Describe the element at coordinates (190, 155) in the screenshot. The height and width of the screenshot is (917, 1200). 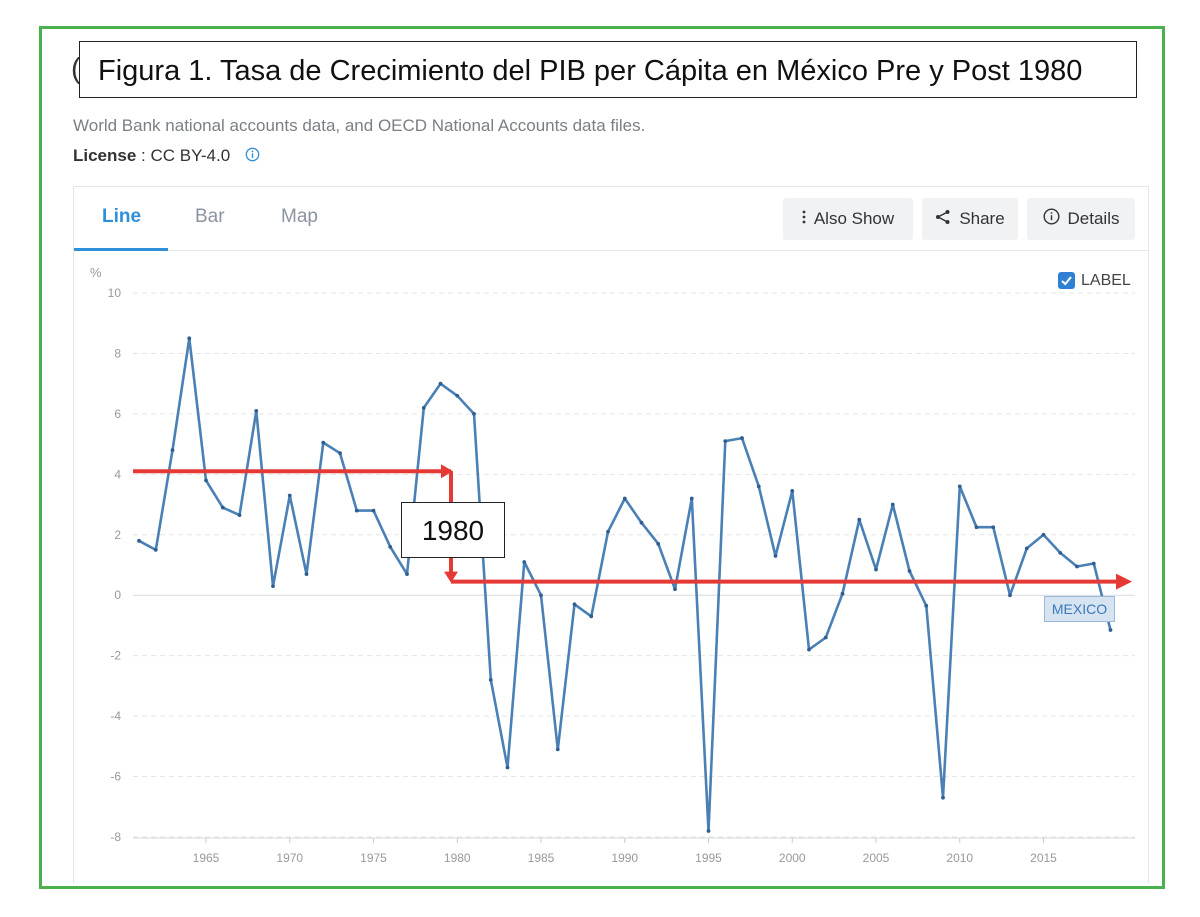
I see `license-value: CC BY-4.0` at that location.